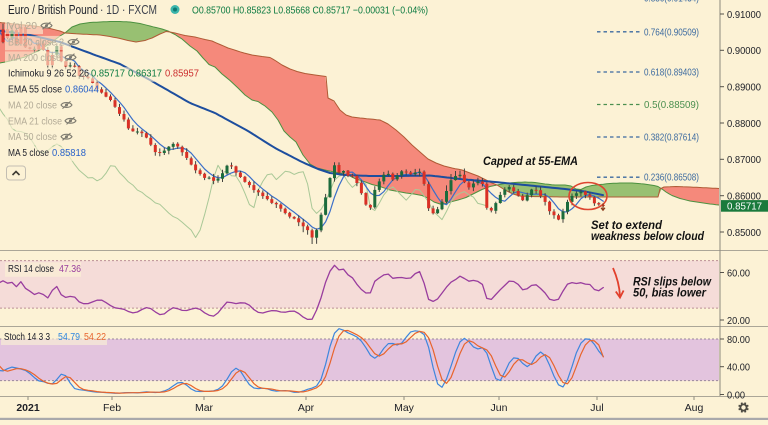 This screenshot has height=425, width=768. What do you see at coordinates (694, 408) in the screenshot?
I see `svg-text: Aug` at bounding box center [694, 408].